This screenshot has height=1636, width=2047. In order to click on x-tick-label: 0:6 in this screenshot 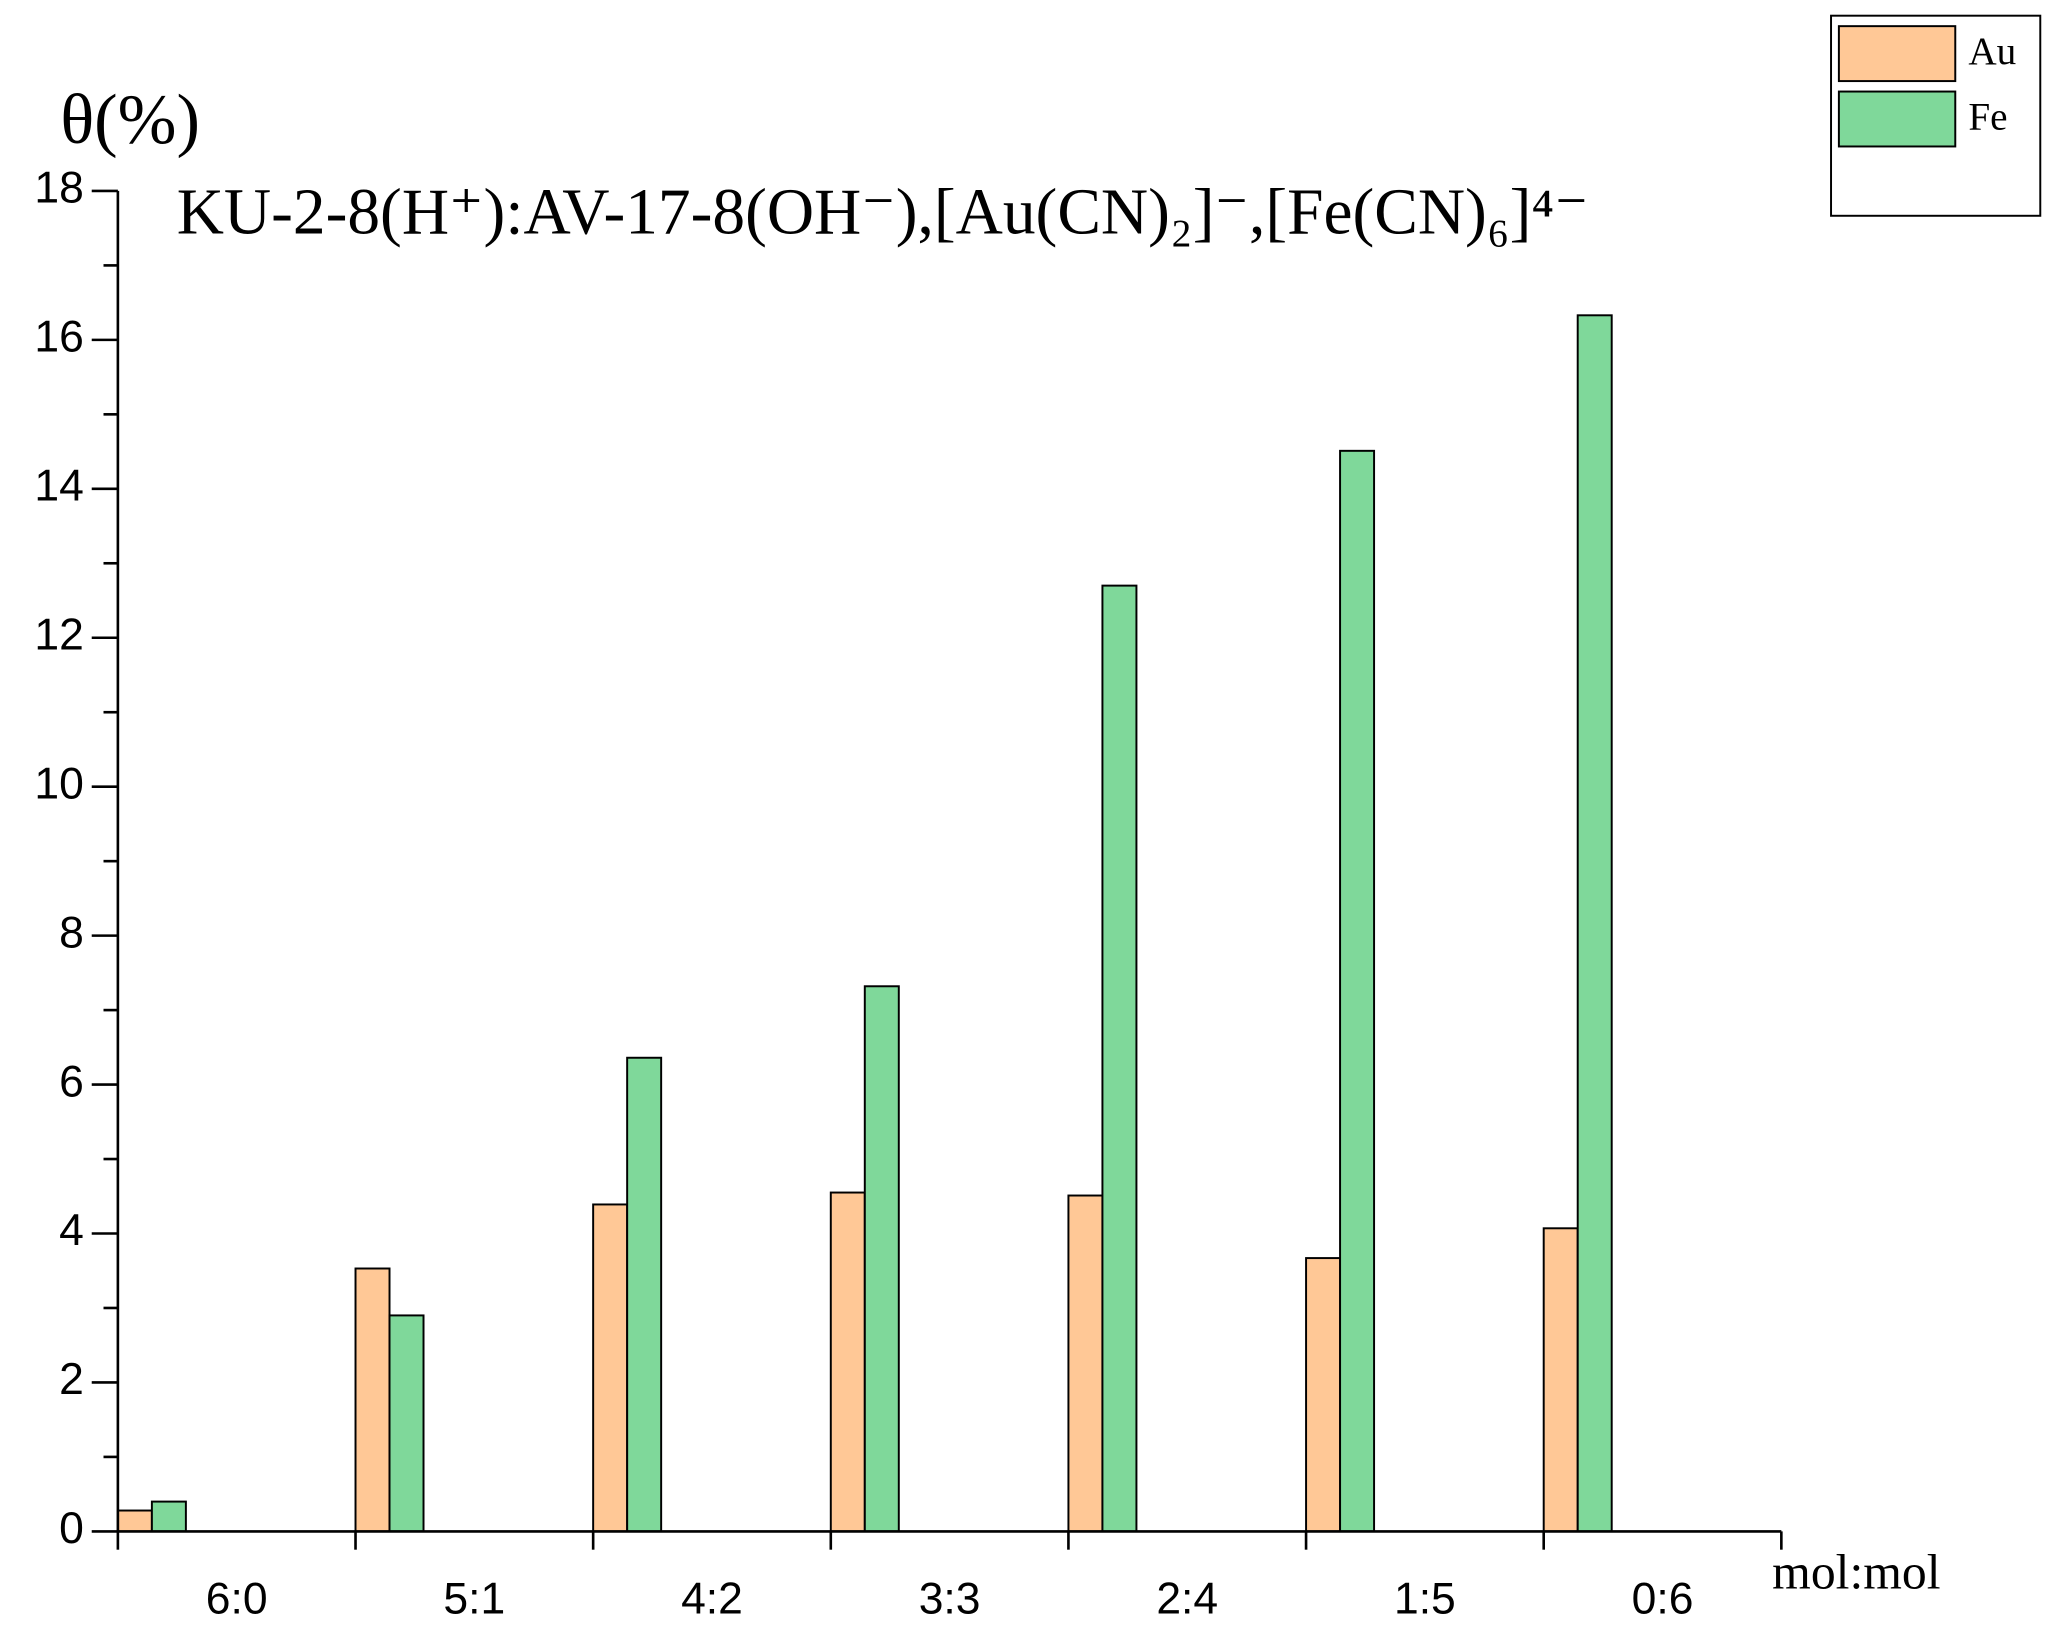, I will do `click(1663, 1599)`.